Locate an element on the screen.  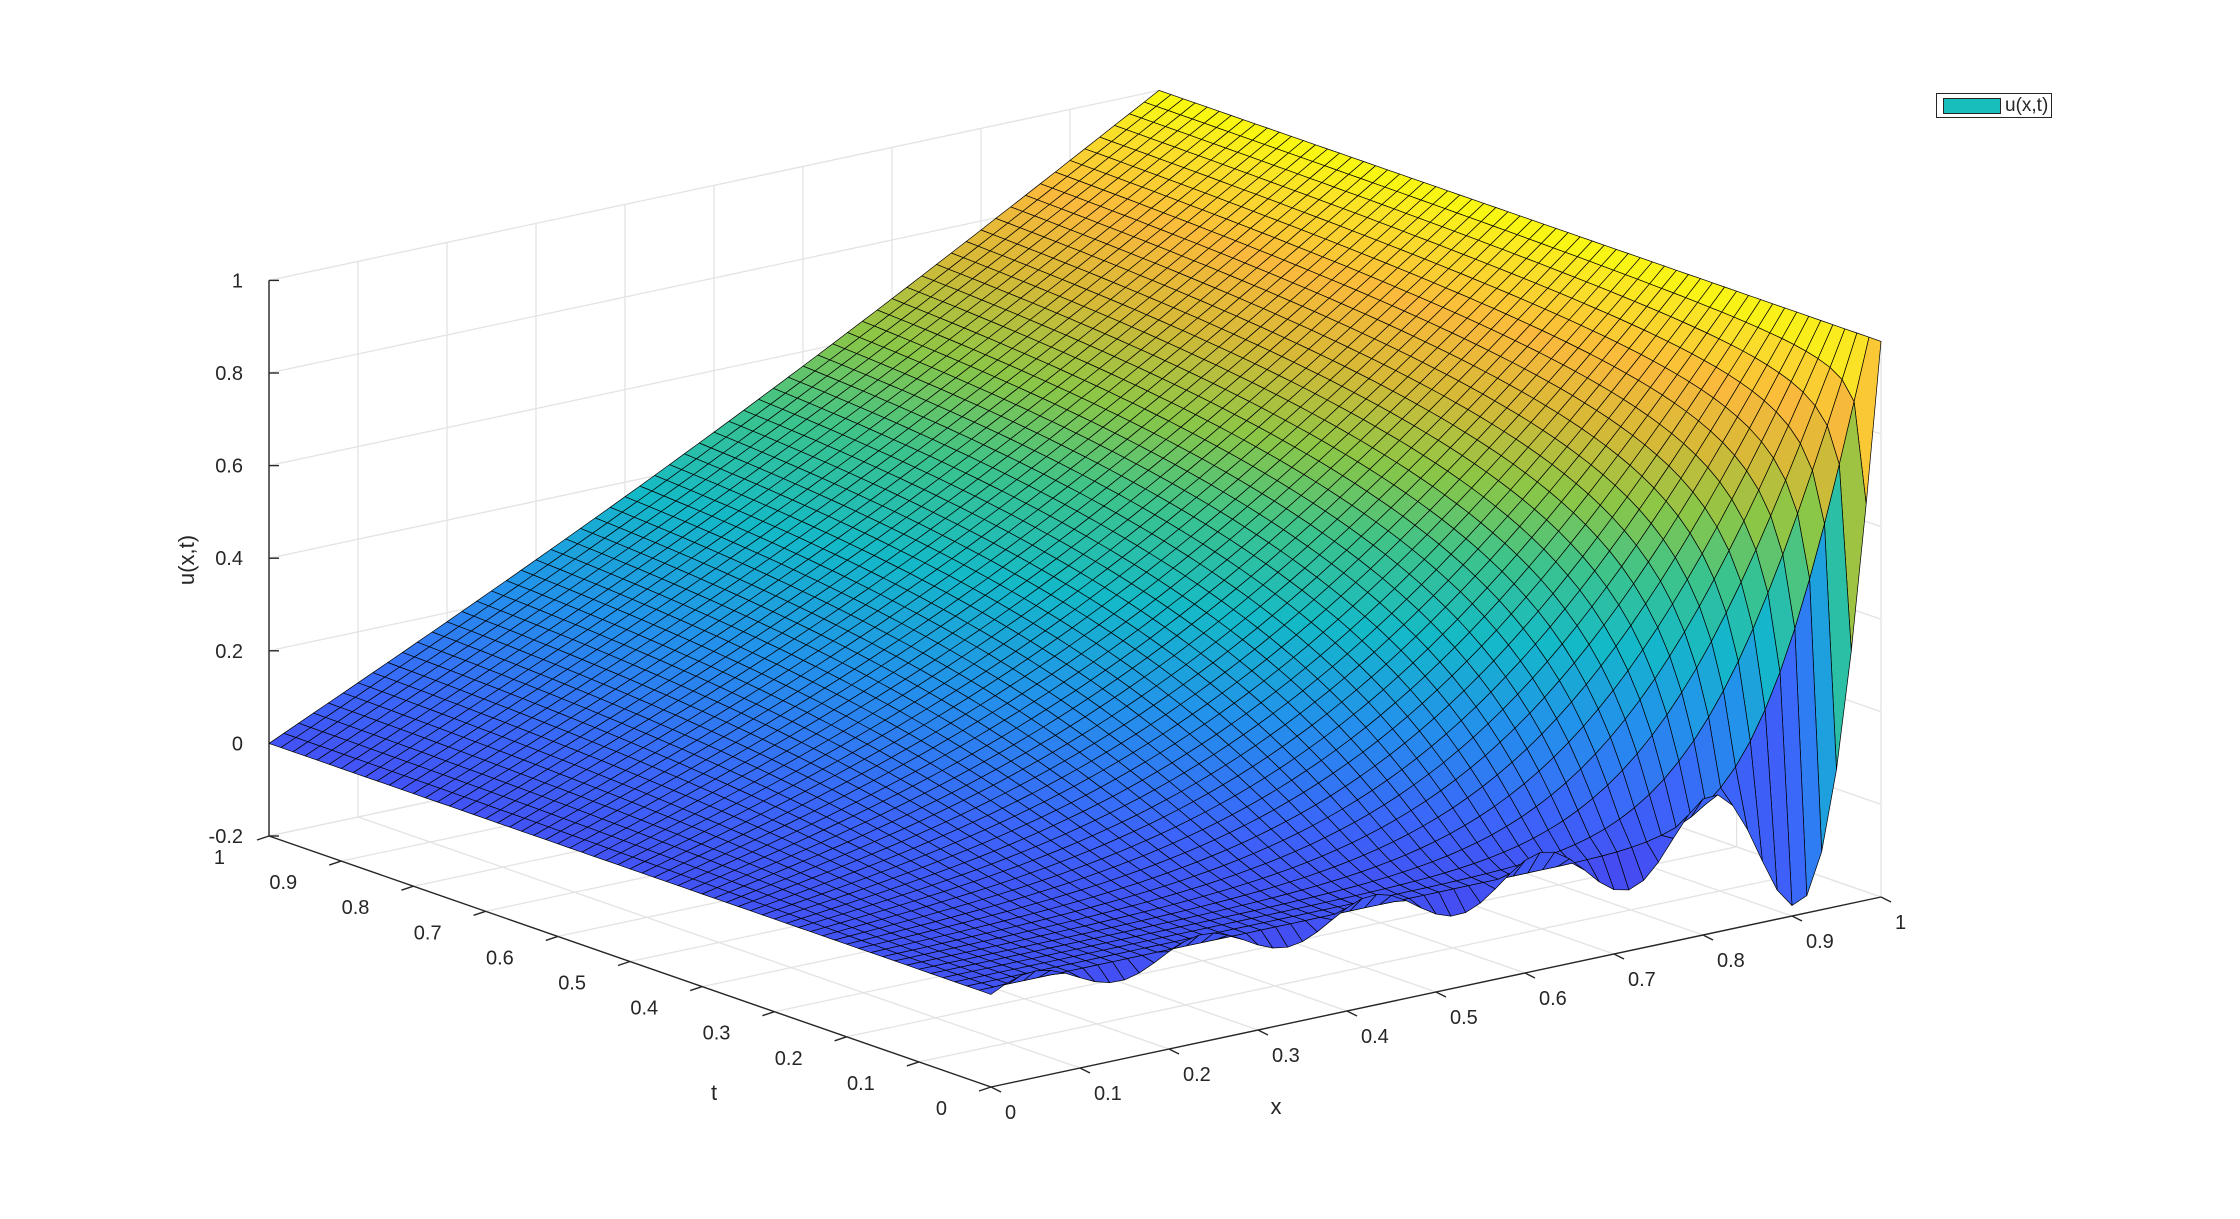
x-tick-label: 0.5 is located at coordinates (1464, 1018).